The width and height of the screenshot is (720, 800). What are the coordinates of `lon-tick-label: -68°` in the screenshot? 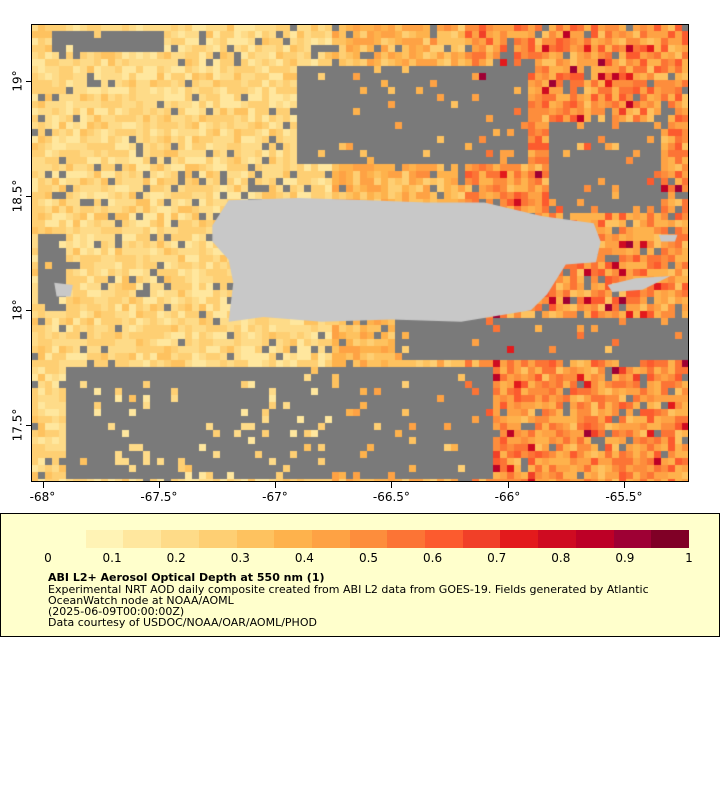 It's located at (42, 497).